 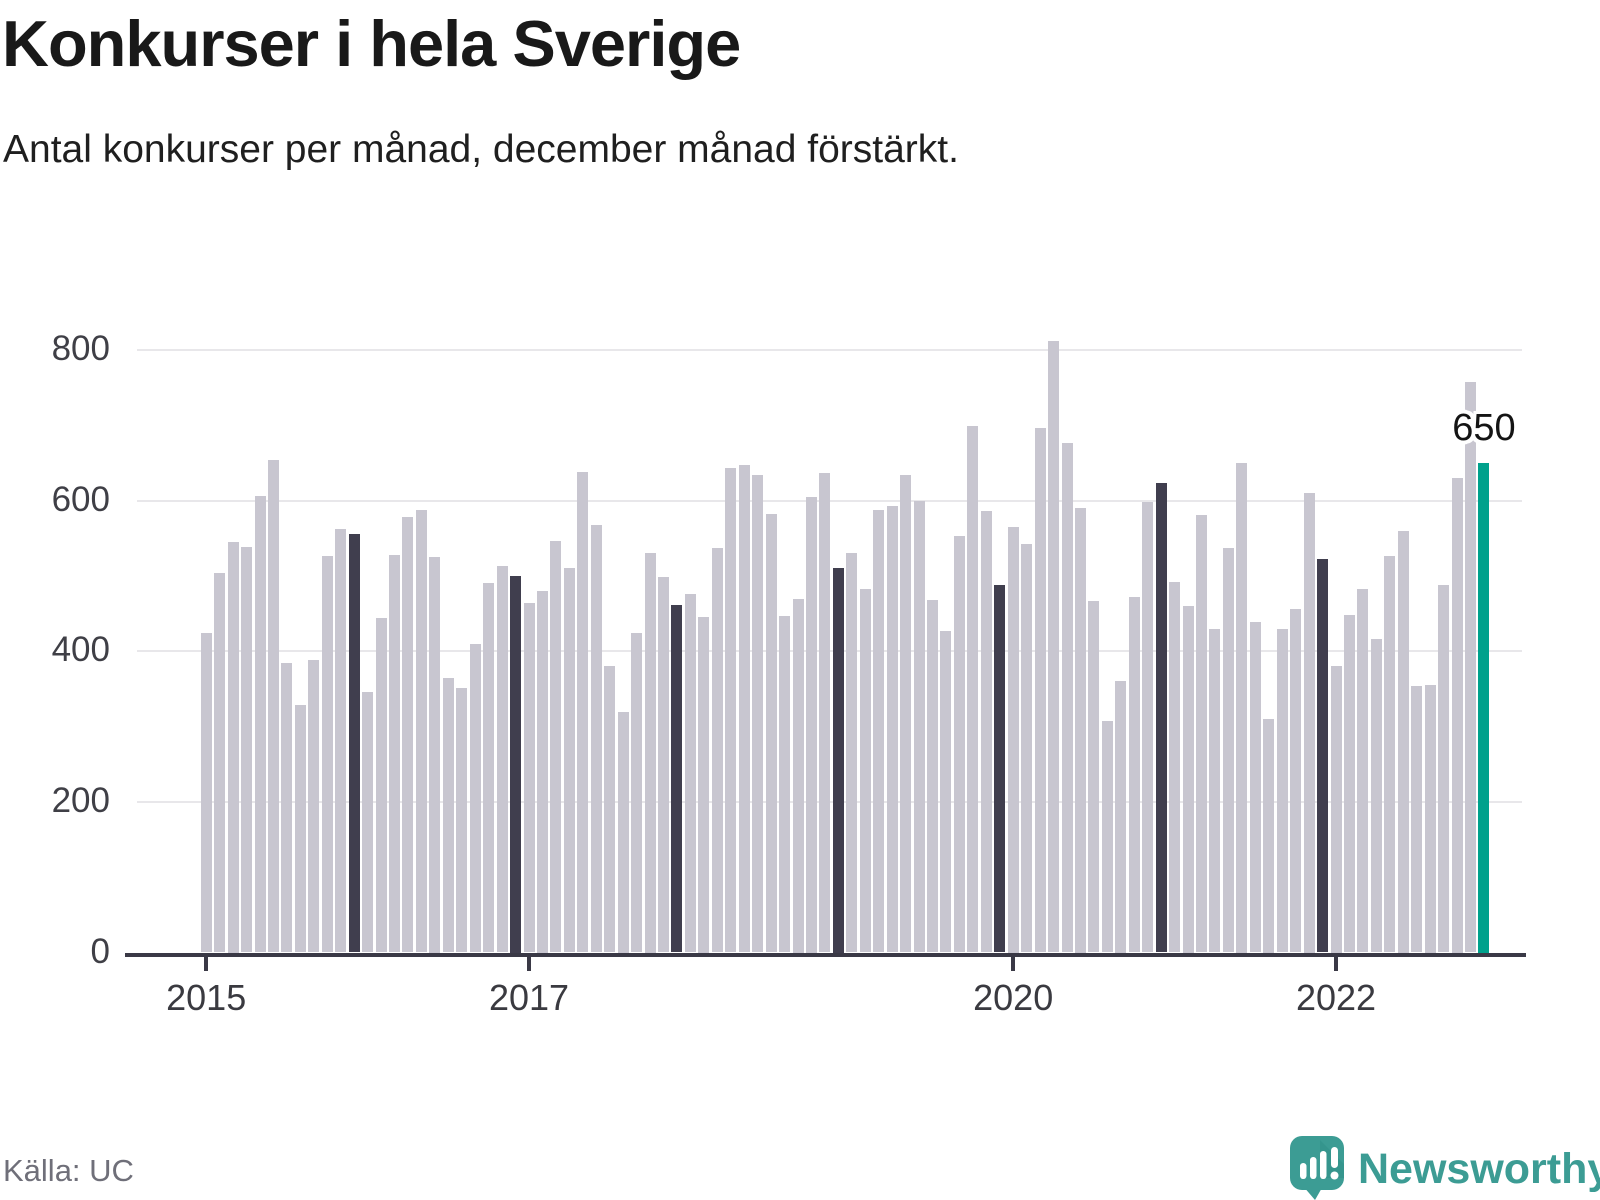 I want to click on brand-logo: Newsworthy, so click(x=1445, y=1168).